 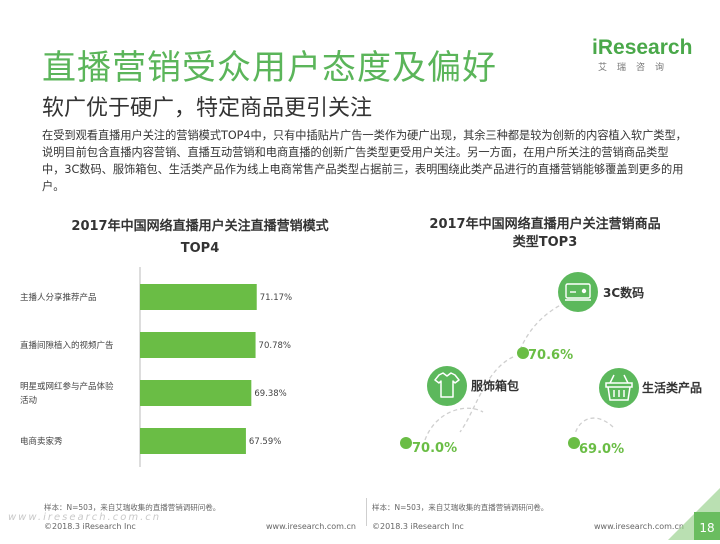 I want to click on logo-word: iResearch, so click(x=642, y=47).